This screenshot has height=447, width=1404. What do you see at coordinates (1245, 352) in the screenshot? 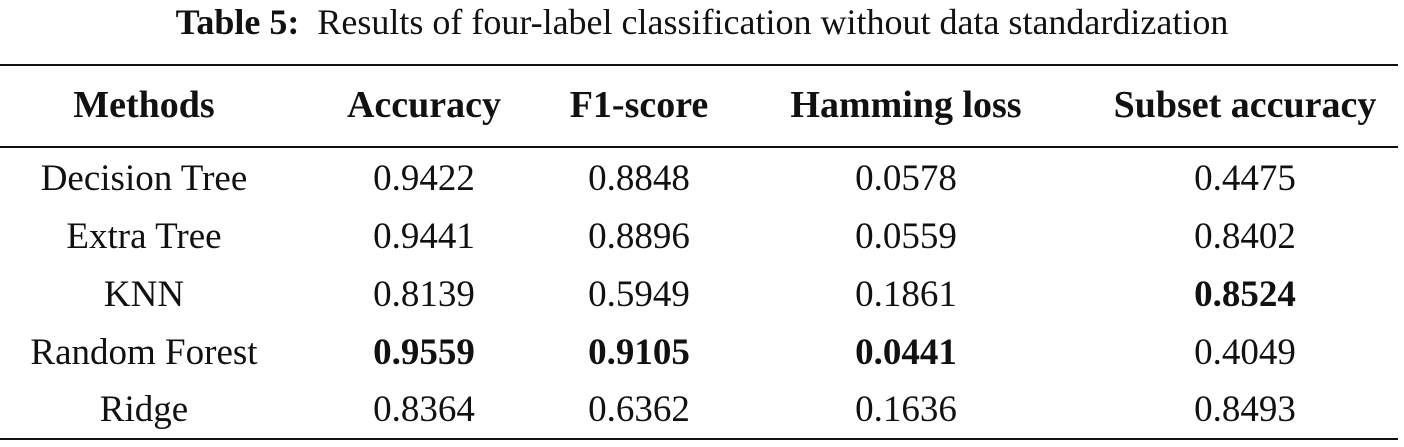
I see `table-cell-subset-accuracy: 0.4049` at bounding box center [1245, 352].